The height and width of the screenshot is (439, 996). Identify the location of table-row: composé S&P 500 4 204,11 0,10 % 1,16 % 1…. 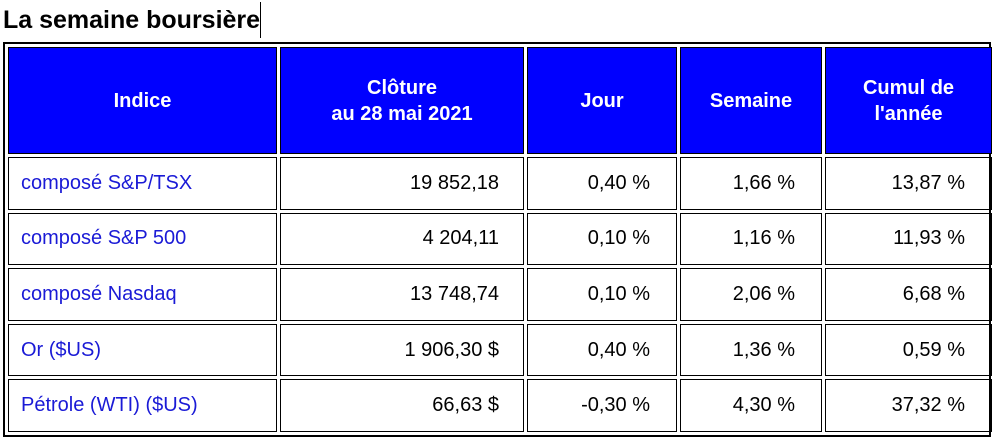
(500, 239).